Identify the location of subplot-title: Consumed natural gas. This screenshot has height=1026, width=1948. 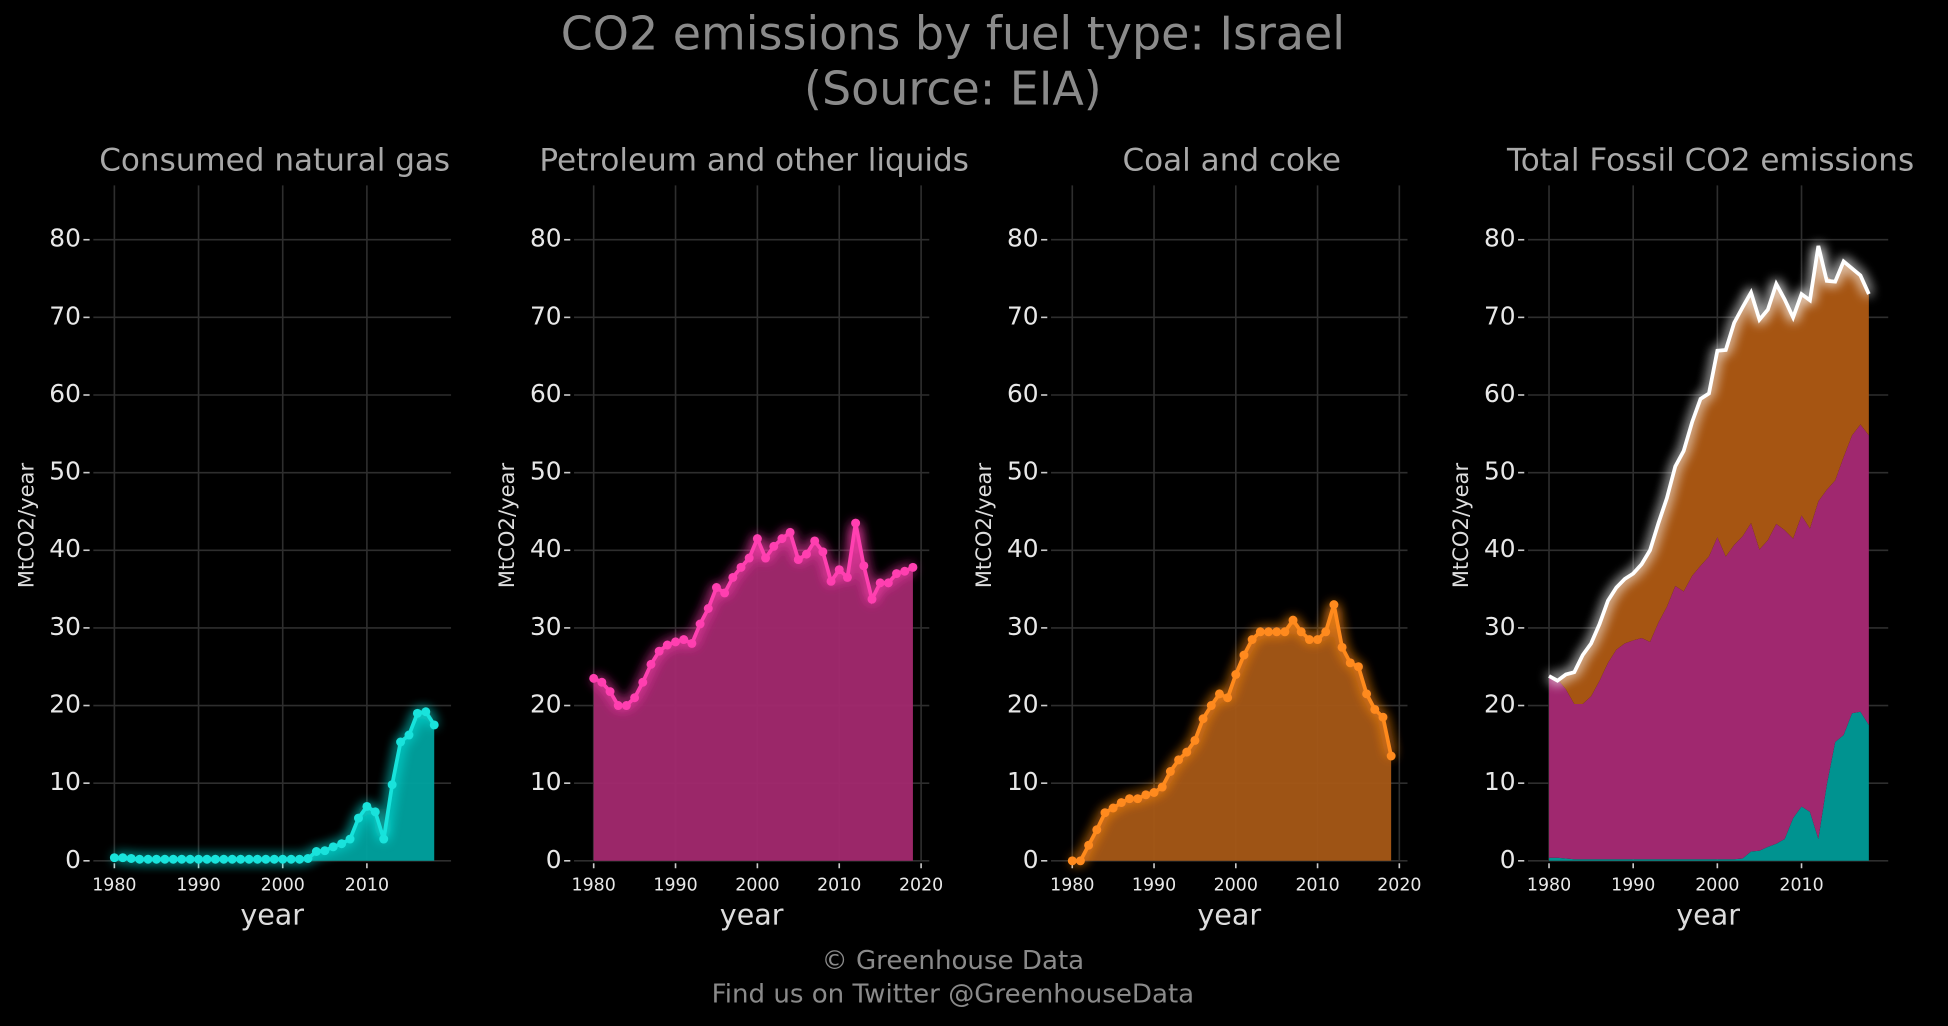
(274, 160).